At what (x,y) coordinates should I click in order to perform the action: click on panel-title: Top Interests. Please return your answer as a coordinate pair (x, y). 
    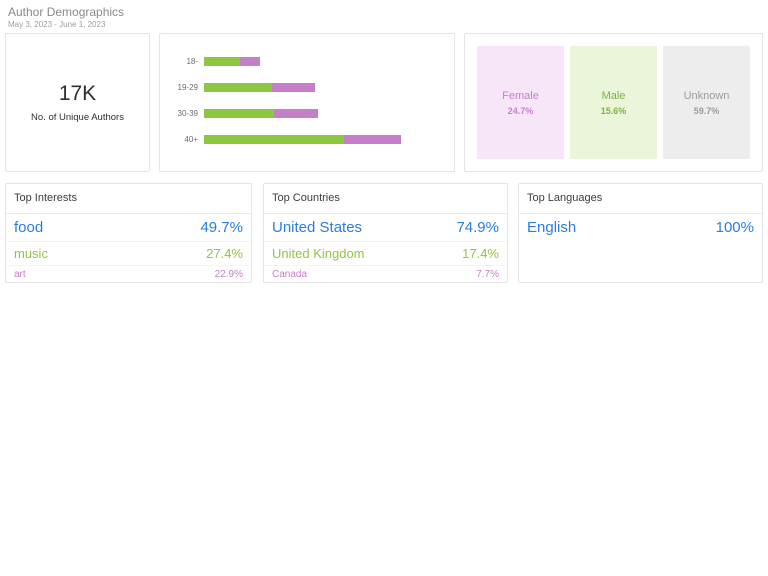
    Looking at the image, I should click on (128, 199).